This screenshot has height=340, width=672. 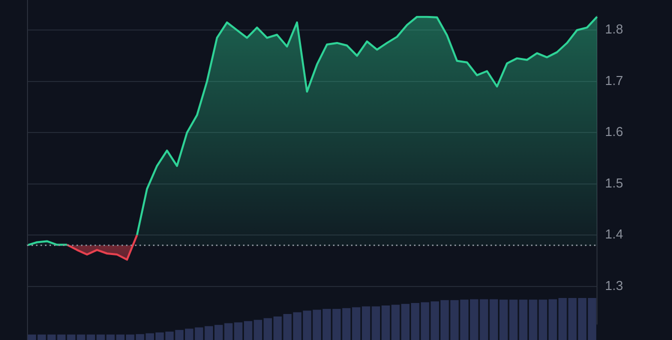 What do you see at coordinates (614, 132) in the screenshot?
I see `y-tick-label: 1.6` at bounding box center [614, 132].